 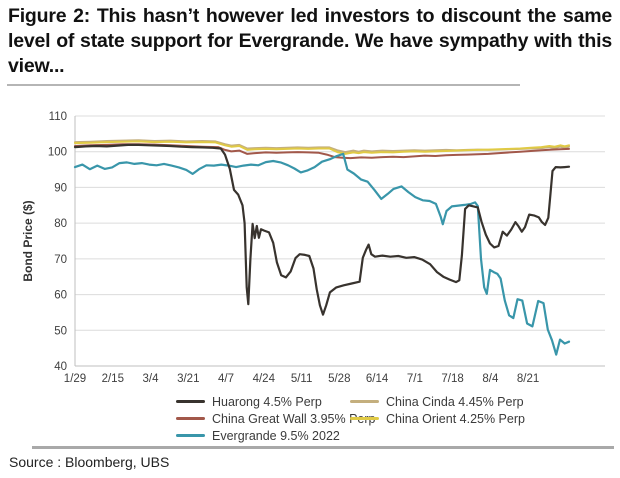 I want to click on svg-text: 7/18, so click(x=452, y=379).